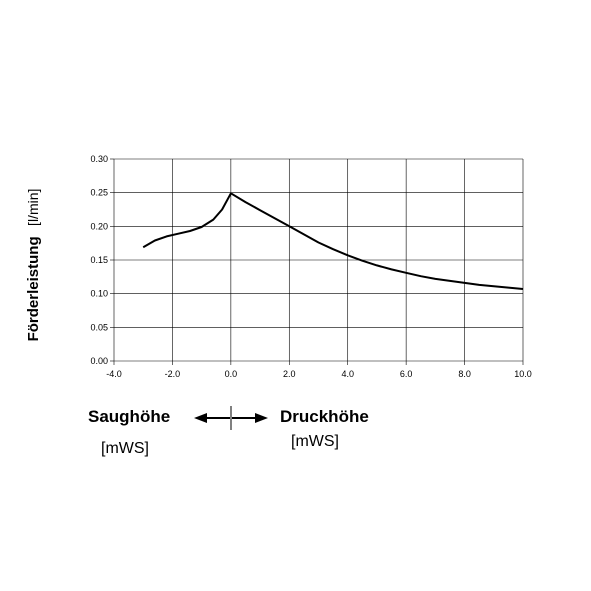 The image size is (591, 591). I want to click on x-tick-label: -4.0, so click(114, 374).